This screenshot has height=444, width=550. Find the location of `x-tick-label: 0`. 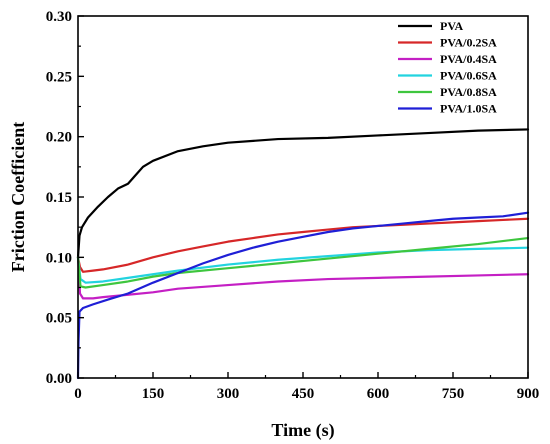

x-tick-label: 0 is located at coordinates (78, 394).